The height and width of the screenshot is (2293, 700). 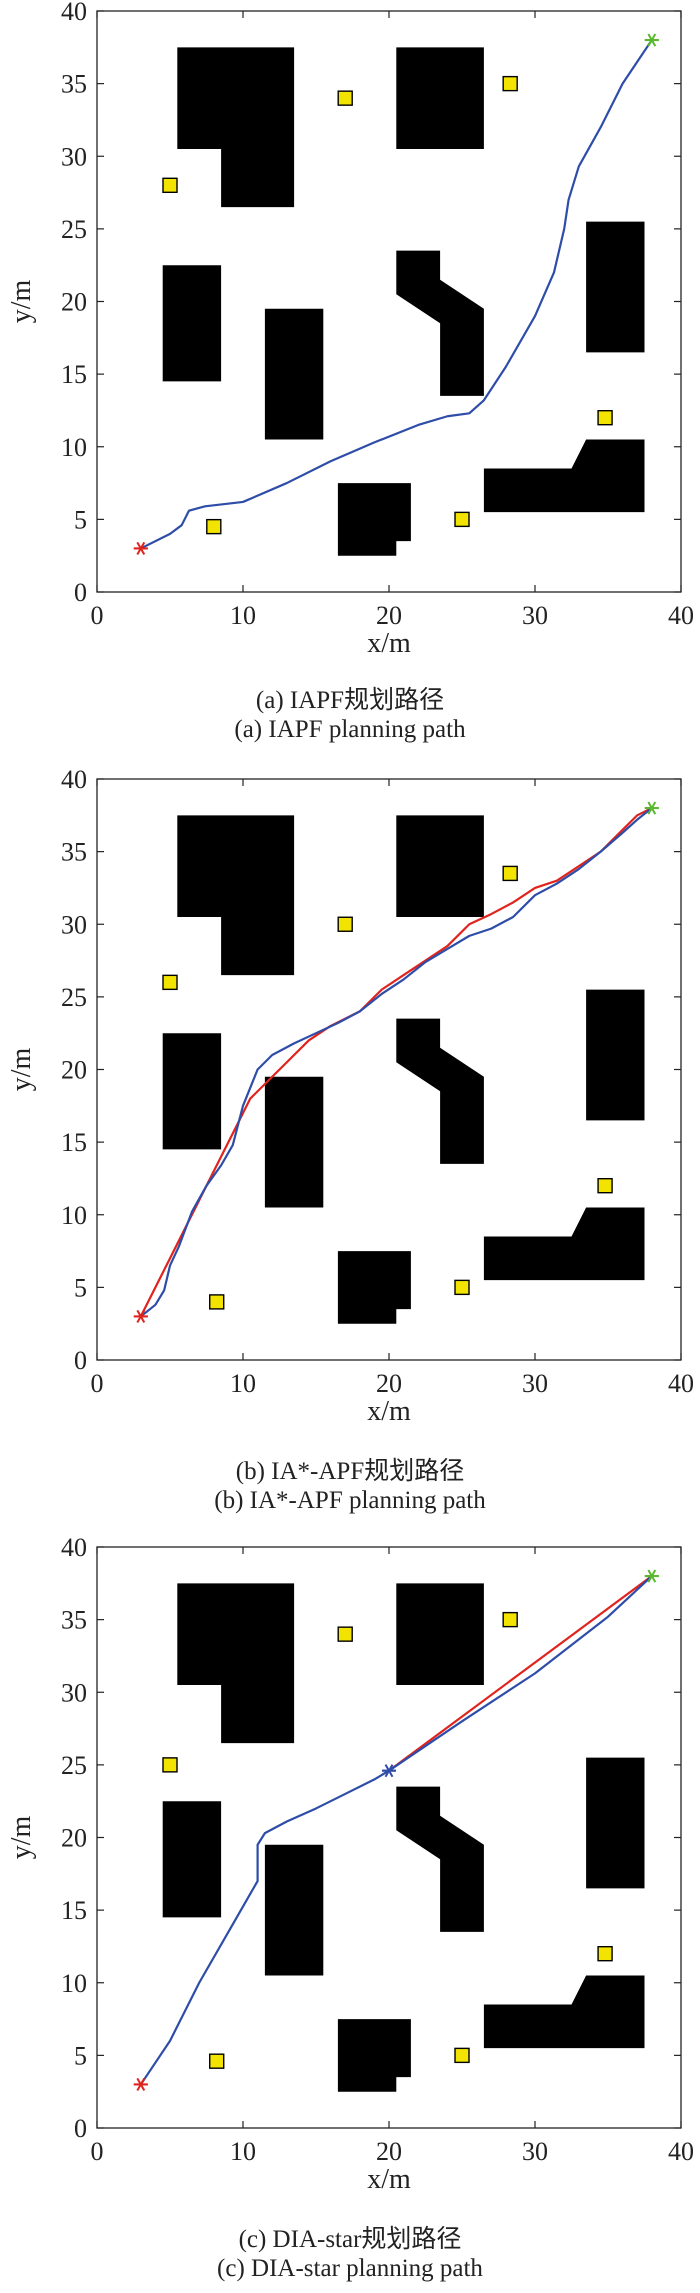 I want to click on caption-a-en: (a) IAPF planning path, so click(x=350, y=729).